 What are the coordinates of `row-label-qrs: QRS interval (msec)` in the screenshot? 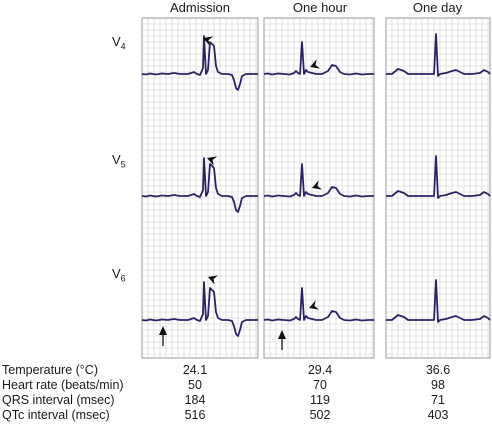 It's located at (58, 400).